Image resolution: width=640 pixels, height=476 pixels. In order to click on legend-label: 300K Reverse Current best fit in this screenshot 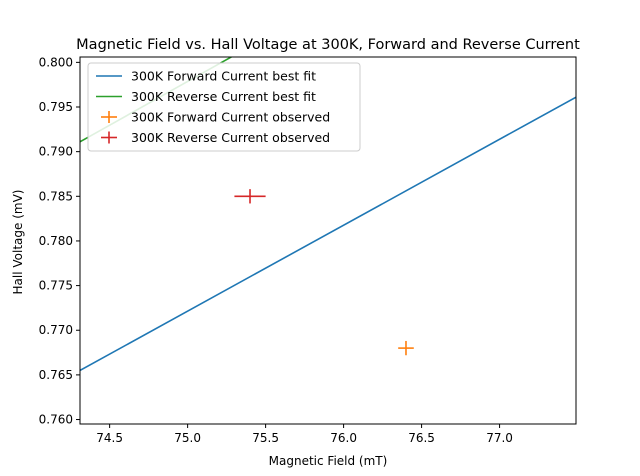, I will do `click(223, 96)`.